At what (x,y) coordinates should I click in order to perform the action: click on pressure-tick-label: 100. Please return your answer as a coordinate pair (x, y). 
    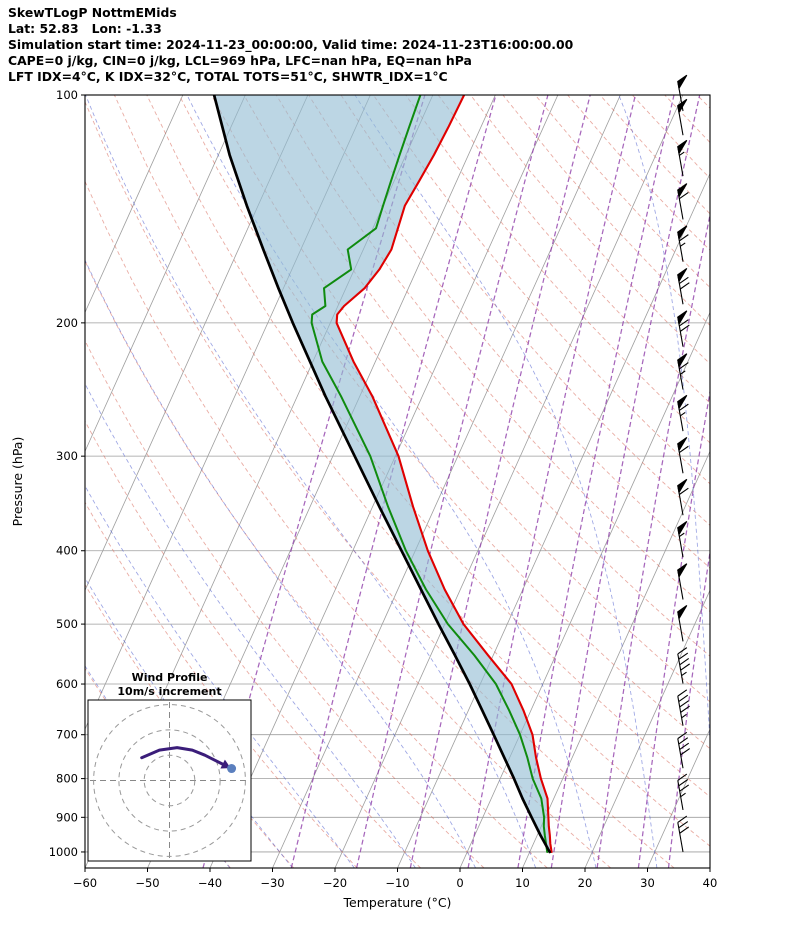
    Looking at the image, I should click on (67, 95).